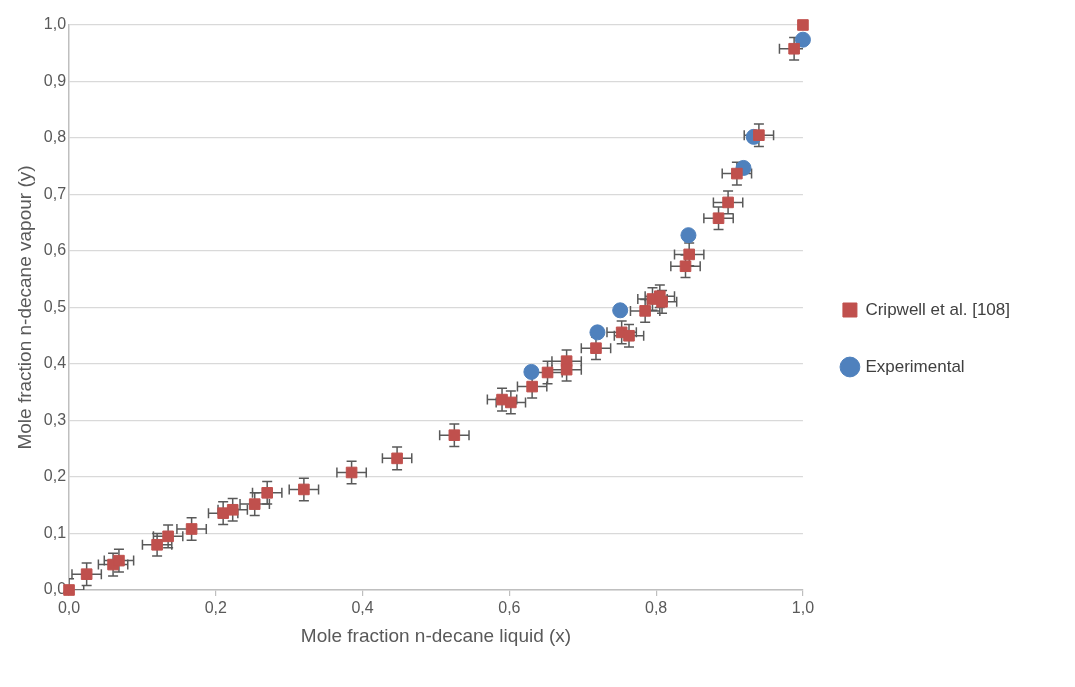  What do you see at coordinates (55, 306) in the screenshot?
I see `y-tick-label: 0,5` at bounding box center [55, 306].